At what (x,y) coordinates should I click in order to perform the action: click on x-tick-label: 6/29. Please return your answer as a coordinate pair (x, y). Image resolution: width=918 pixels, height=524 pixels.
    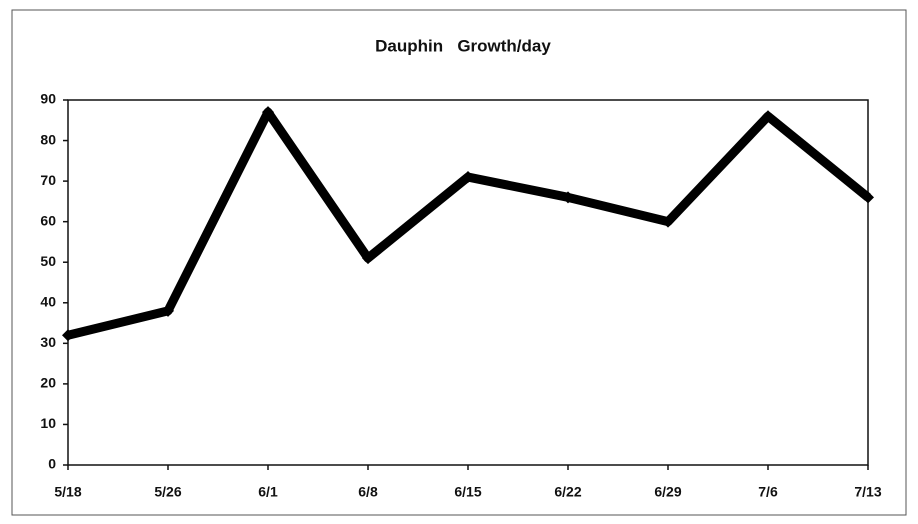
    Looking at the image, I should click on (667, 492).